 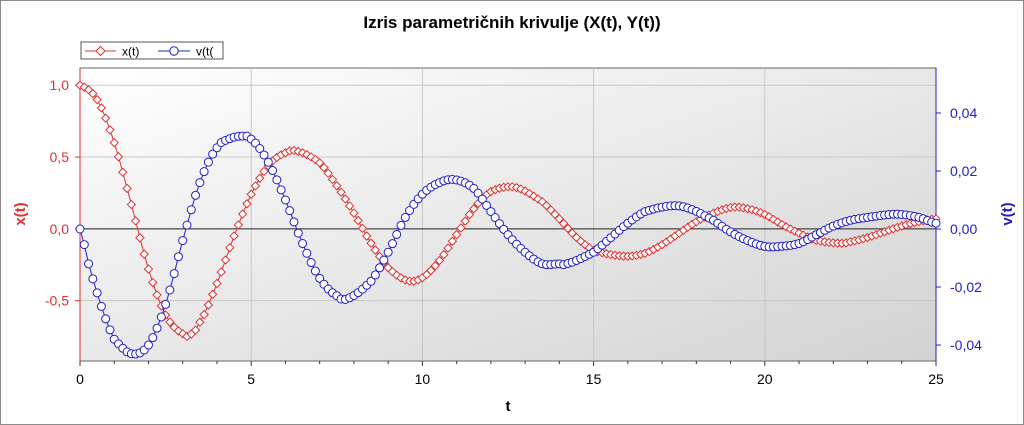 I want to click on y-left-tick-label: 0,0, so click(x=60, y=229).